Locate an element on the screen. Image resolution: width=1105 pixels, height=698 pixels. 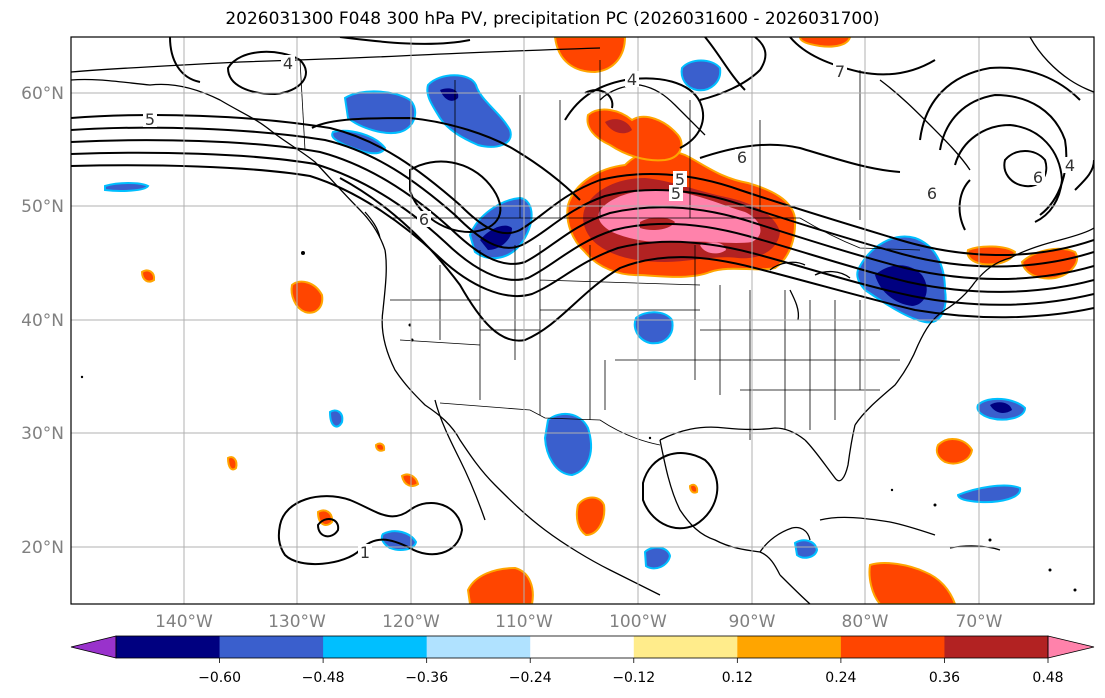
colorbar-outline is located at coordinates (582, 647).